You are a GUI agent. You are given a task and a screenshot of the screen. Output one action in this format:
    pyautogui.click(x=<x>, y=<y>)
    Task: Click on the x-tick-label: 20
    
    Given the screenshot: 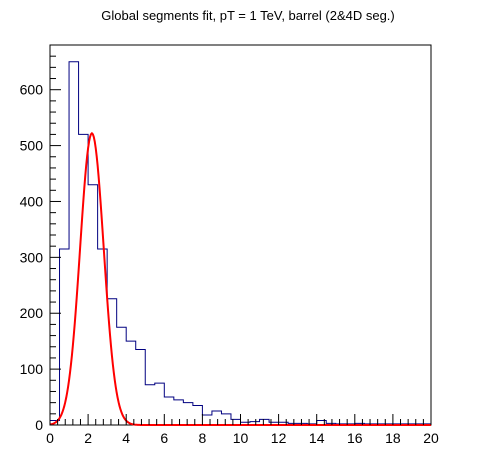 What is the action you would take?
    pyautogui.click(x=431, y=438)
    